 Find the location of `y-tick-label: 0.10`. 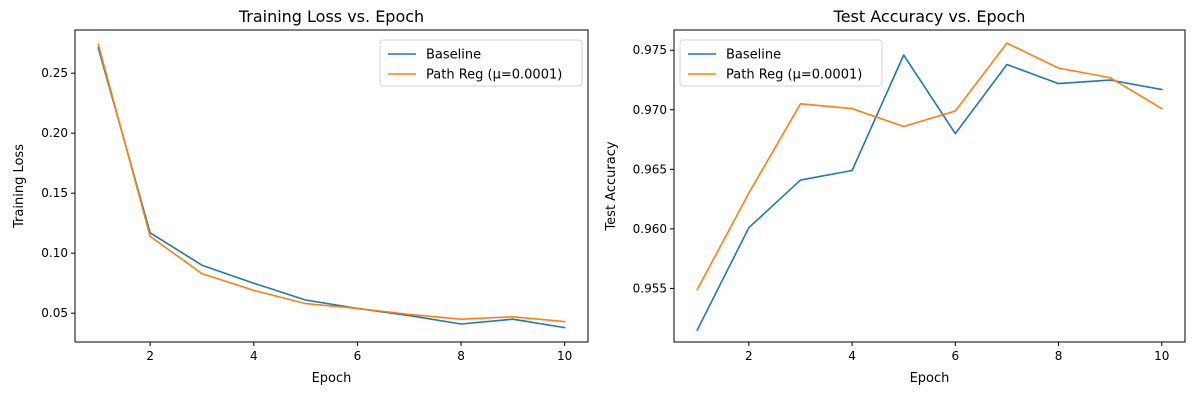

y-tick-label: 0.10 is located at coordinates (54, 253).